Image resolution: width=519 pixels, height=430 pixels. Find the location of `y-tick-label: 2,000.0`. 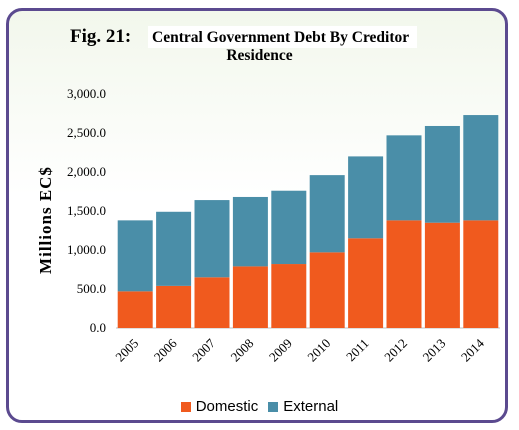

y-tick-label: 2,000.0 is located at coordinates (86, 171).